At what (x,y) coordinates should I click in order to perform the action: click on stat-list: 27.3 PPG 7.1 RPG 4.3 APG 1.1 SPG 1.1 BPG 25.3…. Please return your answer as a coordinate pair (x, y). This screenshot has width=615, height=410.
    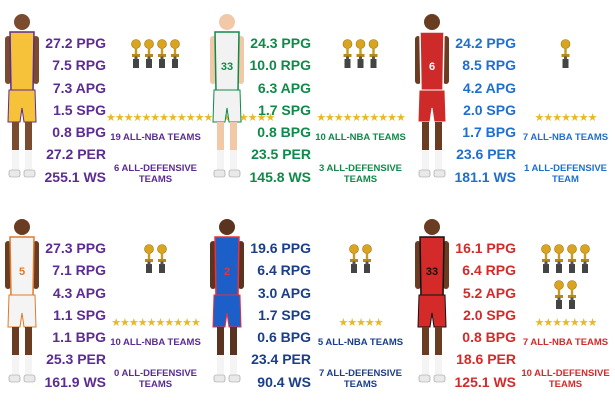
    Looking at the image, I should click on (75, 315).